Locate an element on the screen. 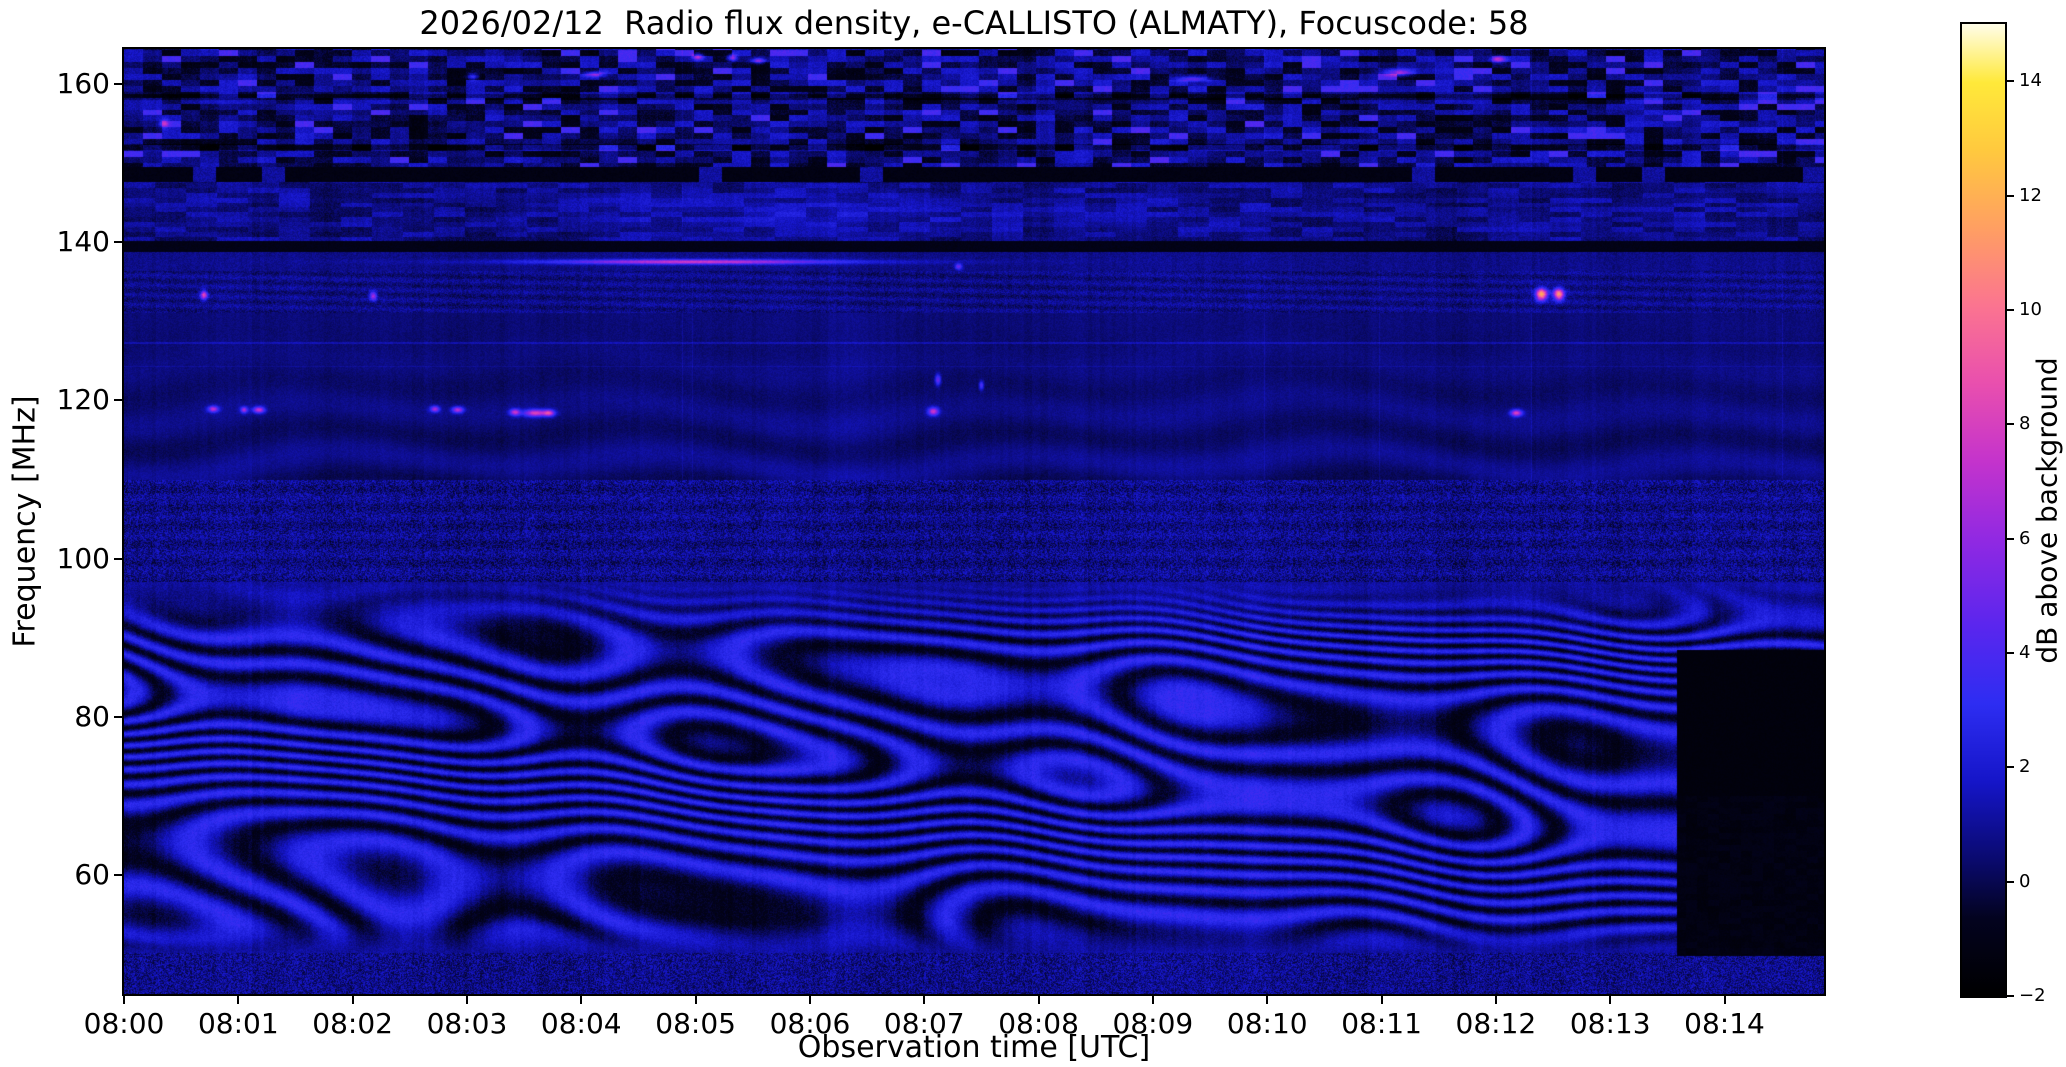 The height and width of the screenshot is (1067, 2066). x-tick-label: 08:02 is located at coordinates (352, 1023).